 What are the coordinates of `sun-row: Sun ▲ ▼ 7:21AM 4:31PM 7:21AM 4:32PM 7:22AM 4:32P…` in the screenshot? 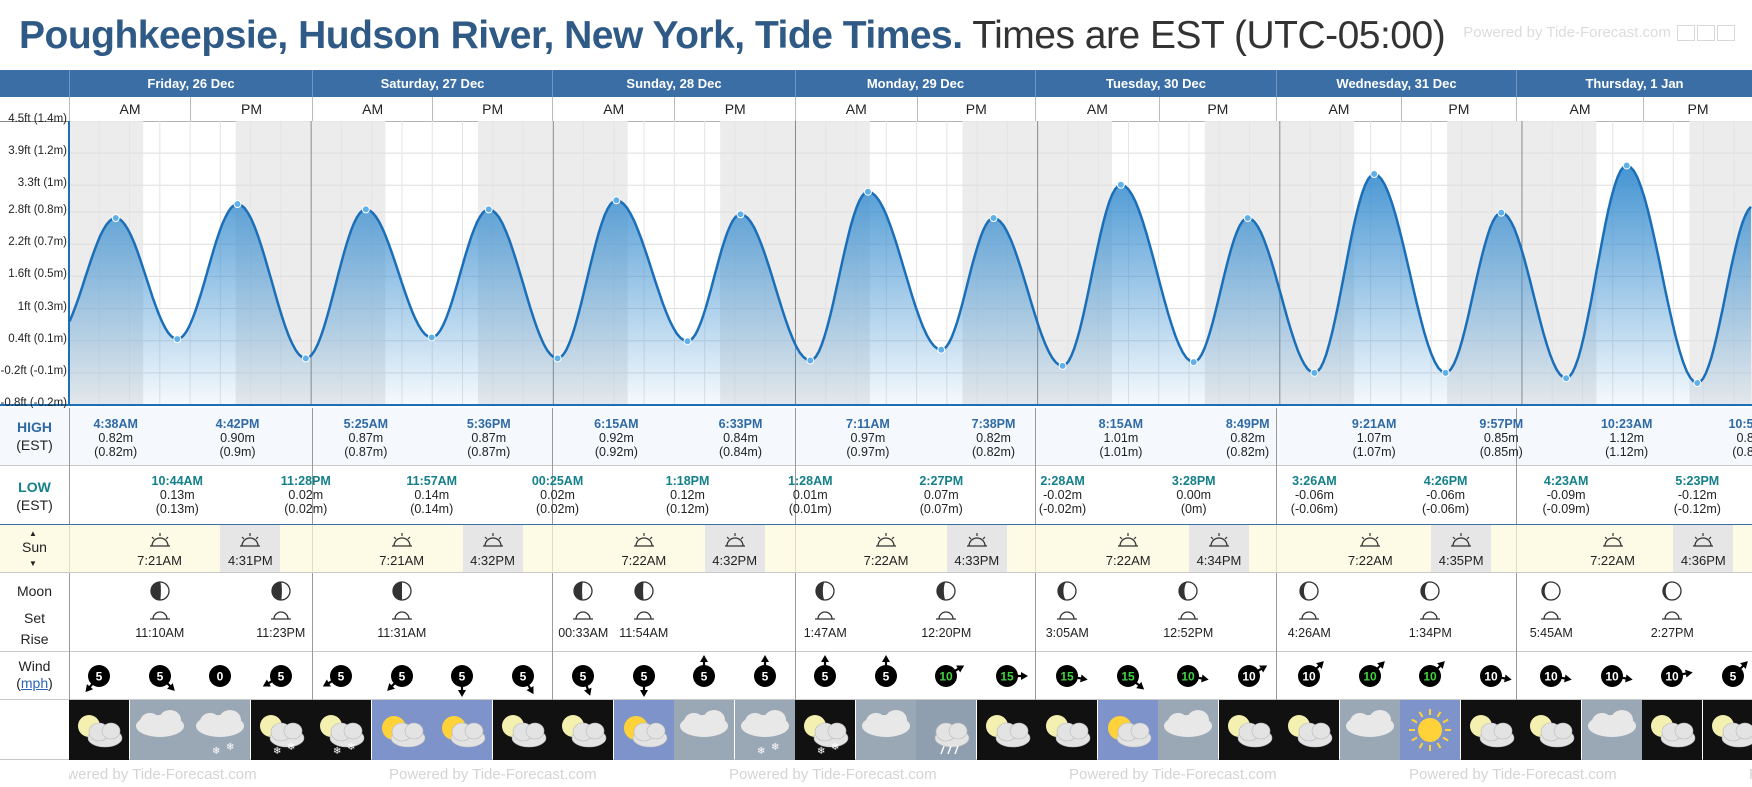 It's located at (876, 549).